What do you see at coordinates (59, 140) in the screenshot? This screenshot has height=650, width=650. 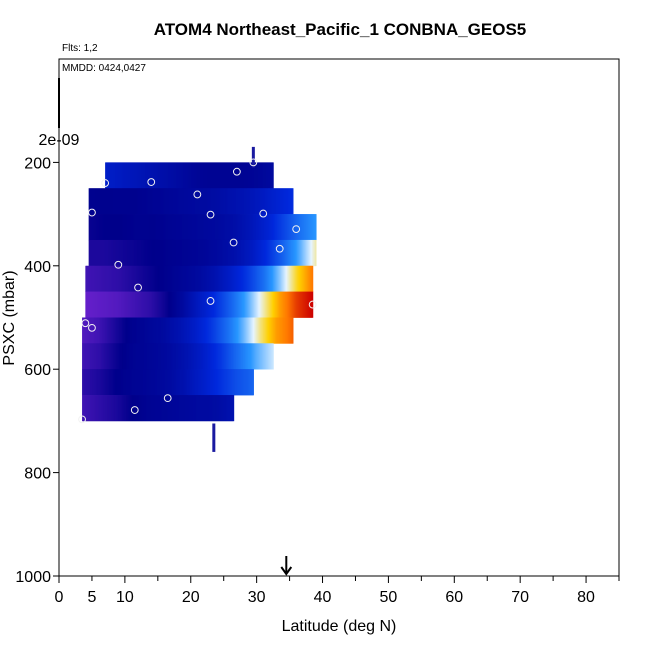 I see `colorbar-label: 2e-09` at bounding box center [59, 140].